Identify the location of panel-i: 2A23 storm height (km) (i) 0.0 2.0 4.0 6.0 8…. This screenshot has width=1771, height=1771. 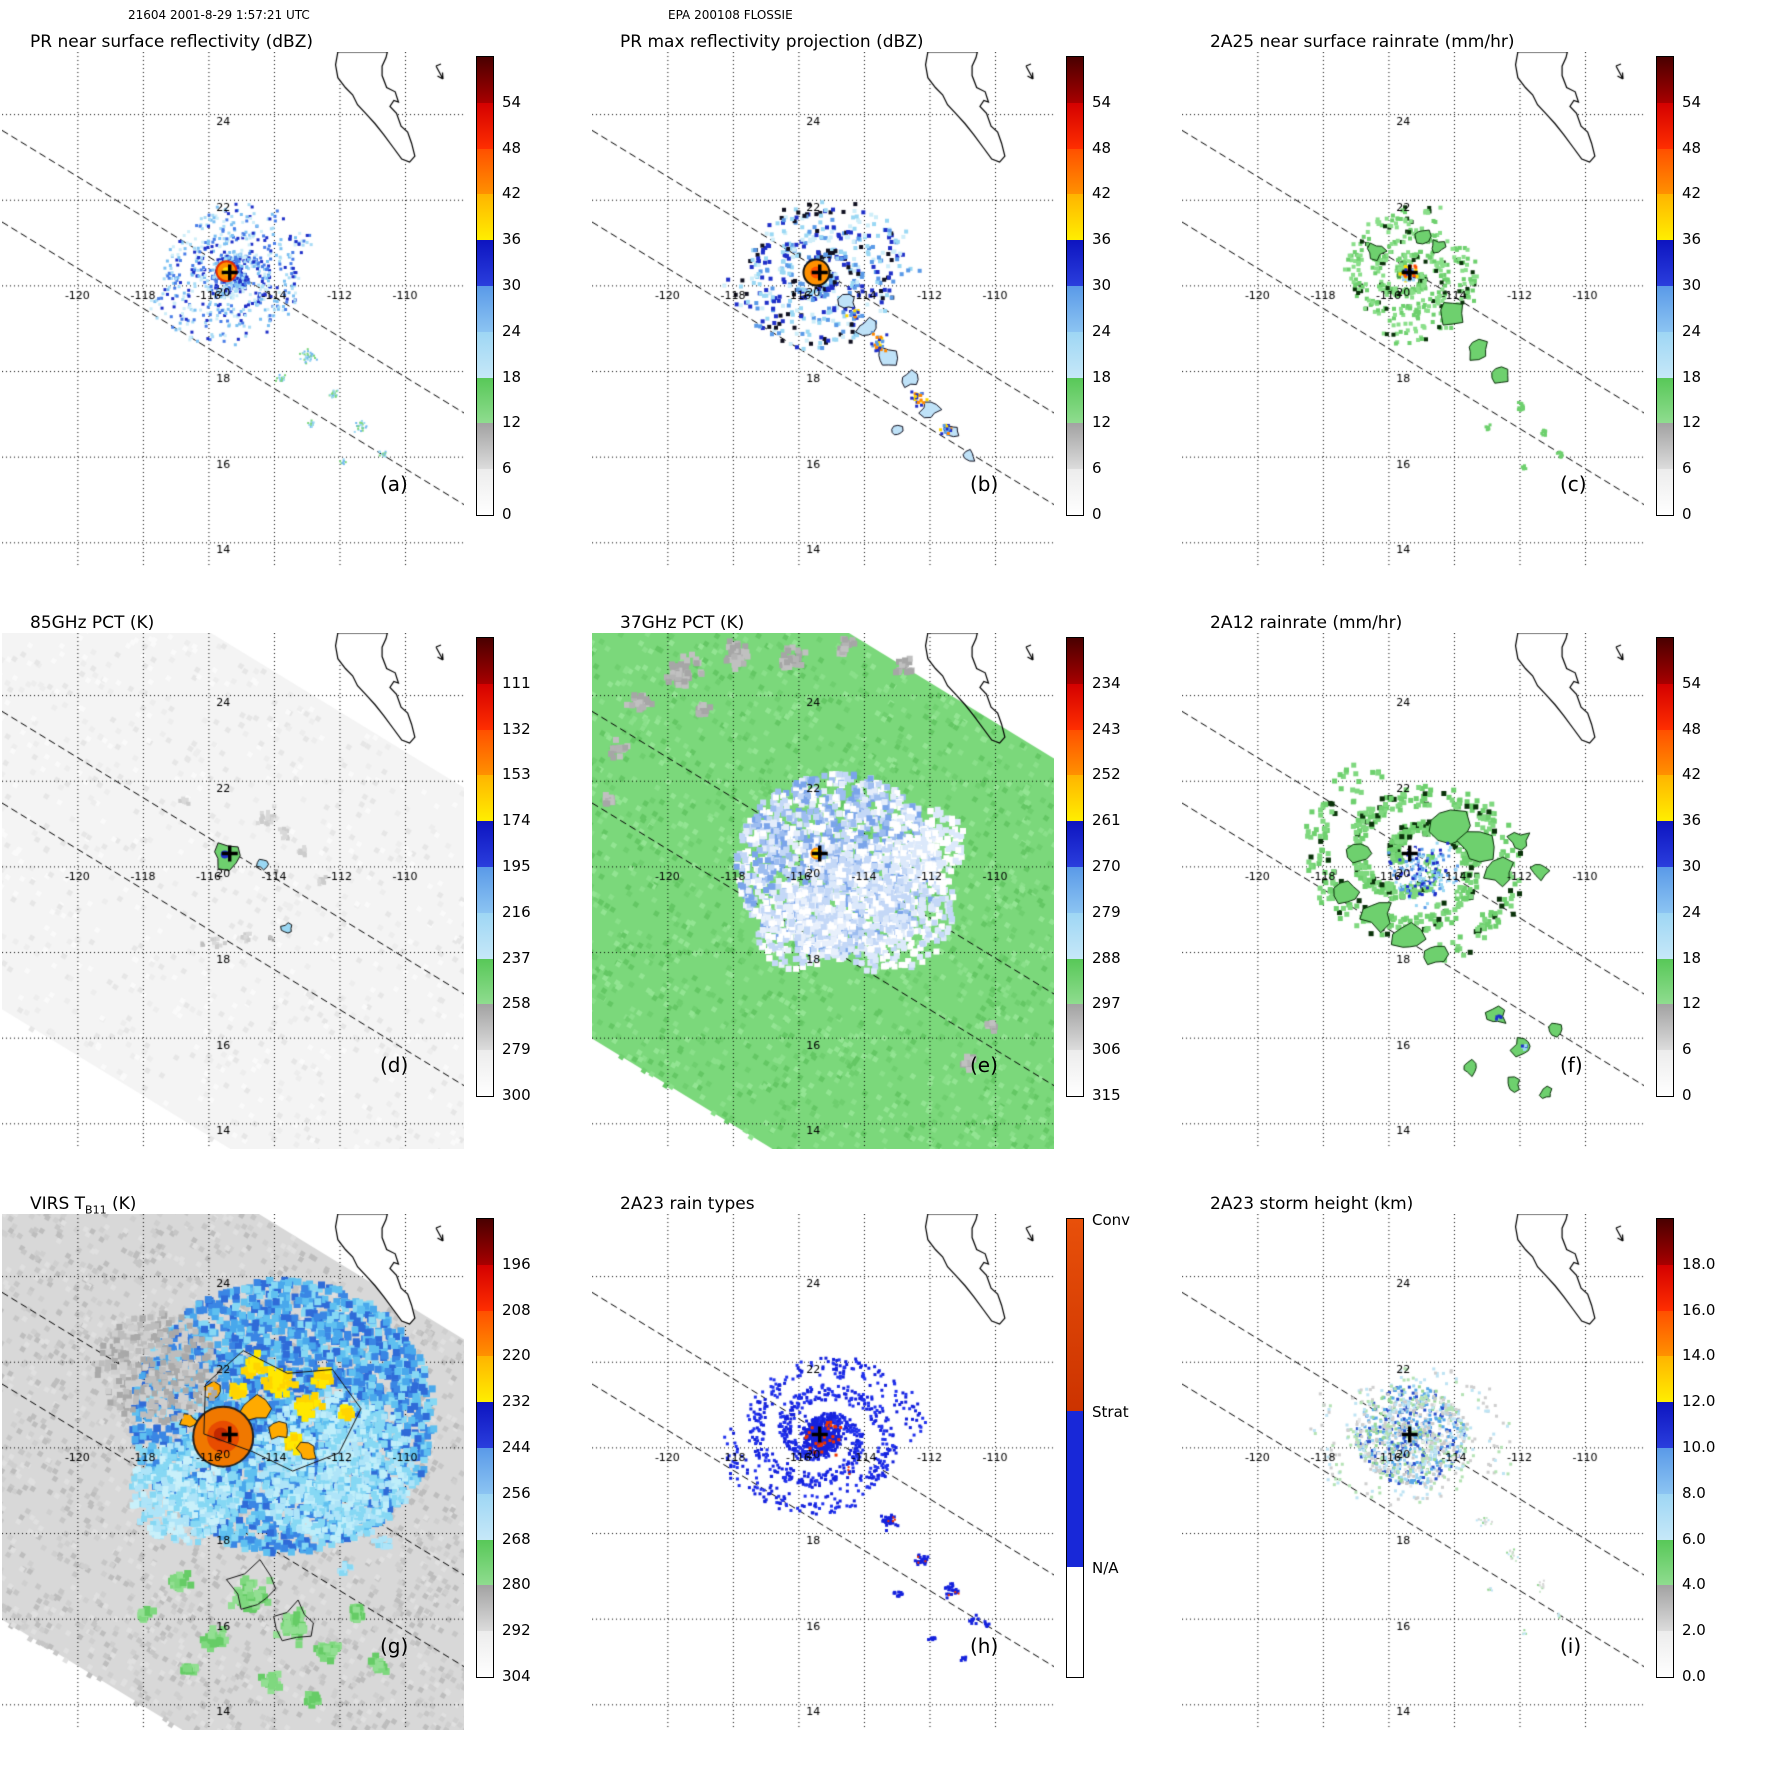
(1475, 1478).